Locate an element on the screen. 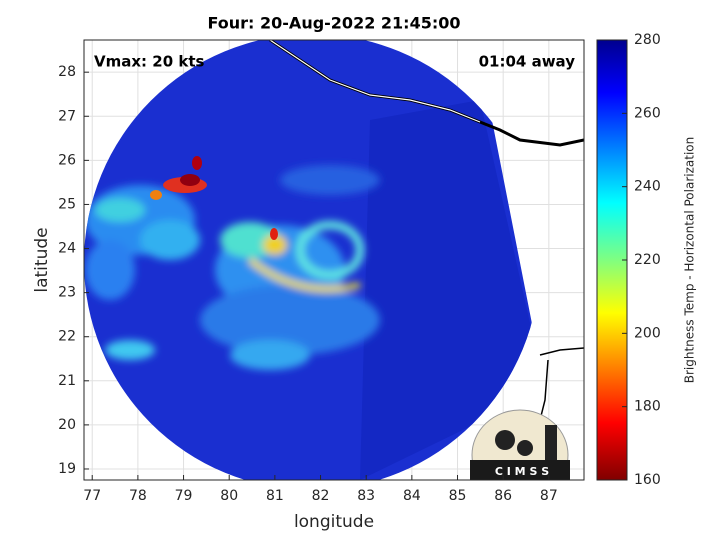 This screenshot has height=540, width=720. y-tick-label: 19 is located at coordinates (67, 469).